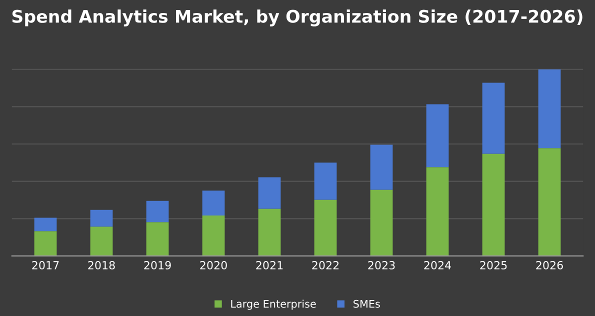 Image resolution: width=595 pixels, height=316 pixels. Describe the element at coordinates (549, 265) in the screenshot. I see `x-tick-label: 2026` at that location.